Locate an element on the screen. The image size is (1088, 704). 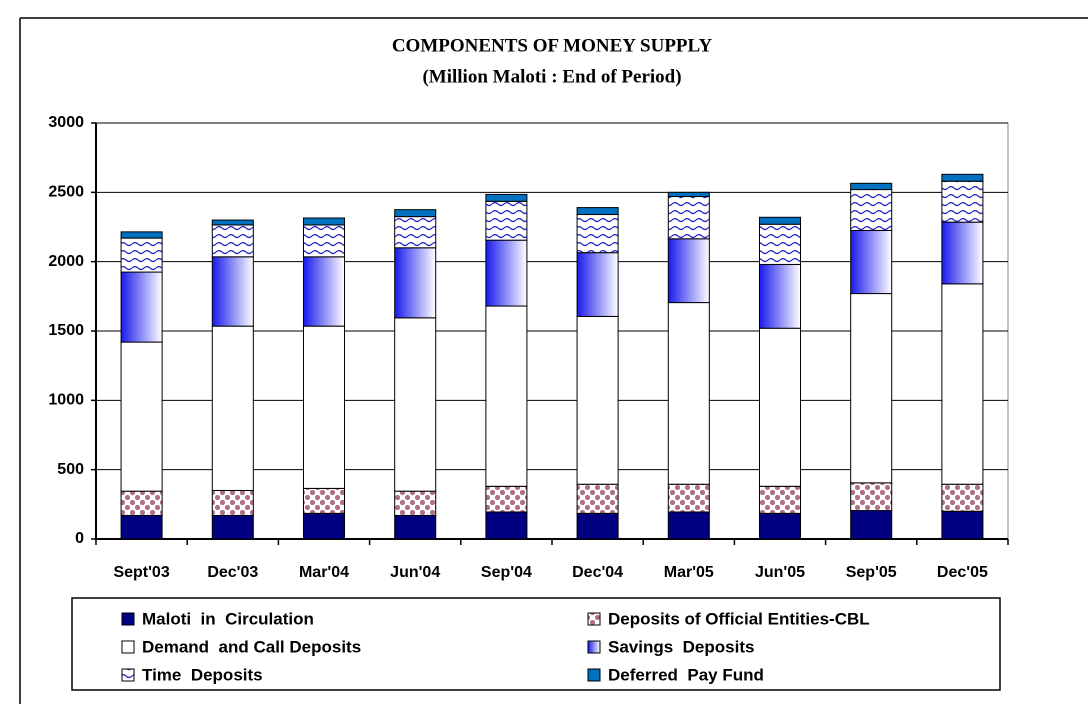
y-tick-label: 0 is located at coordinates (79, 538).